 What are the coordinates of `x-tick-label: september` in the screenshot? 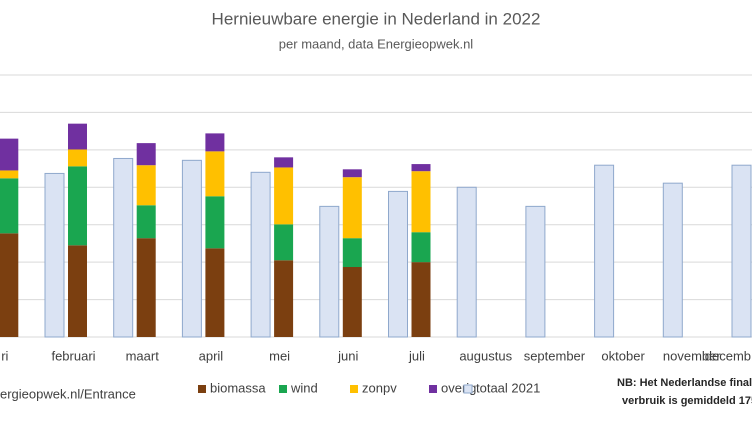 It's located at (555, 355).